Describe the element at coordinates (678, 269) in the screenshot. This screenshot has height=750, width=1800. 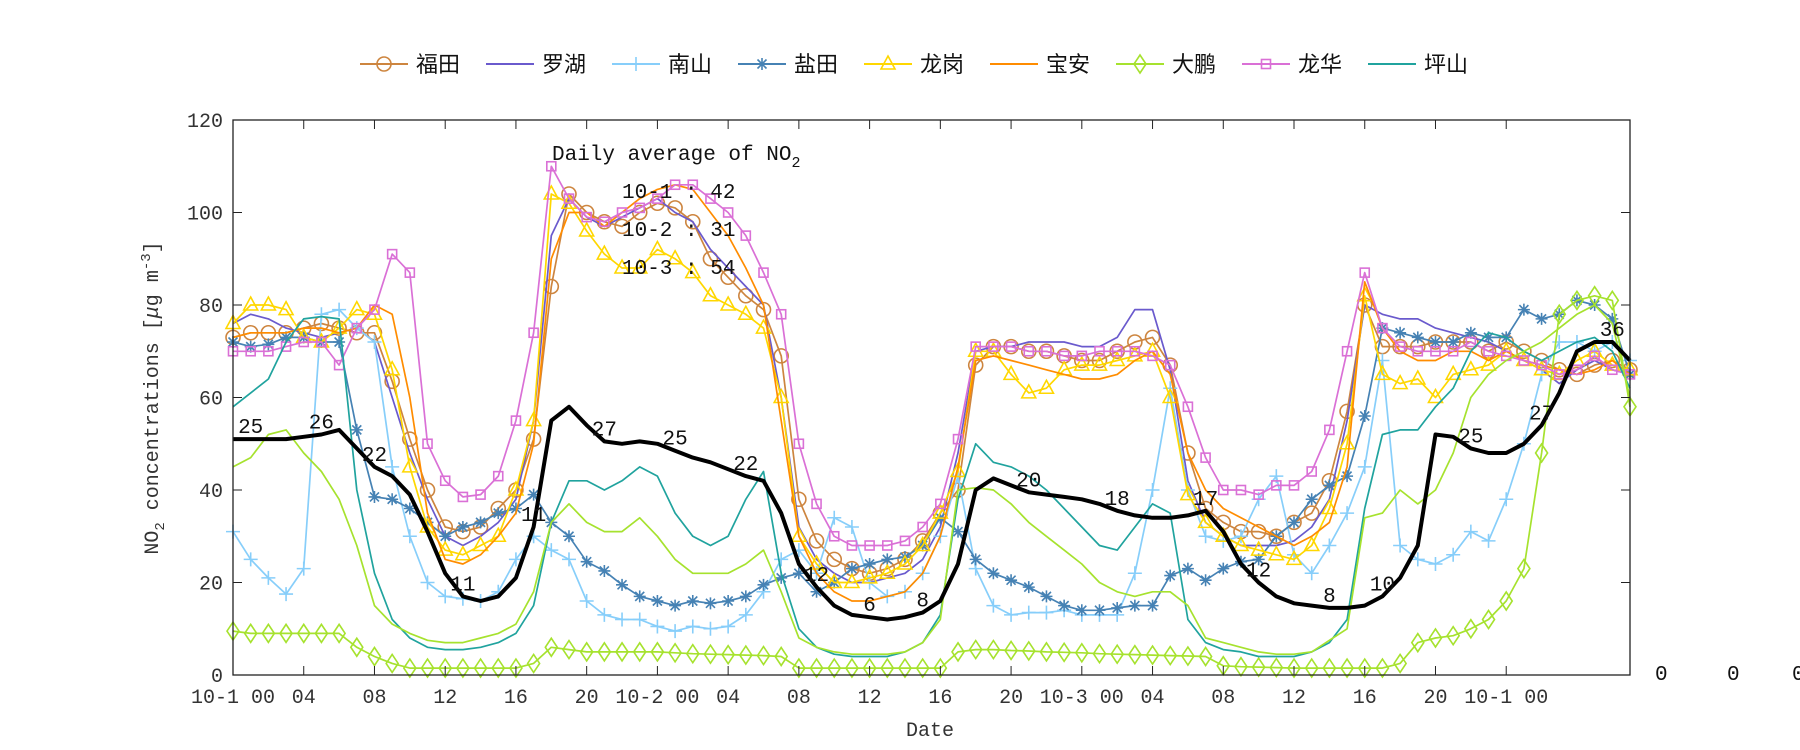
I see `annotation-line-3: 10-3 : 54` at that location.